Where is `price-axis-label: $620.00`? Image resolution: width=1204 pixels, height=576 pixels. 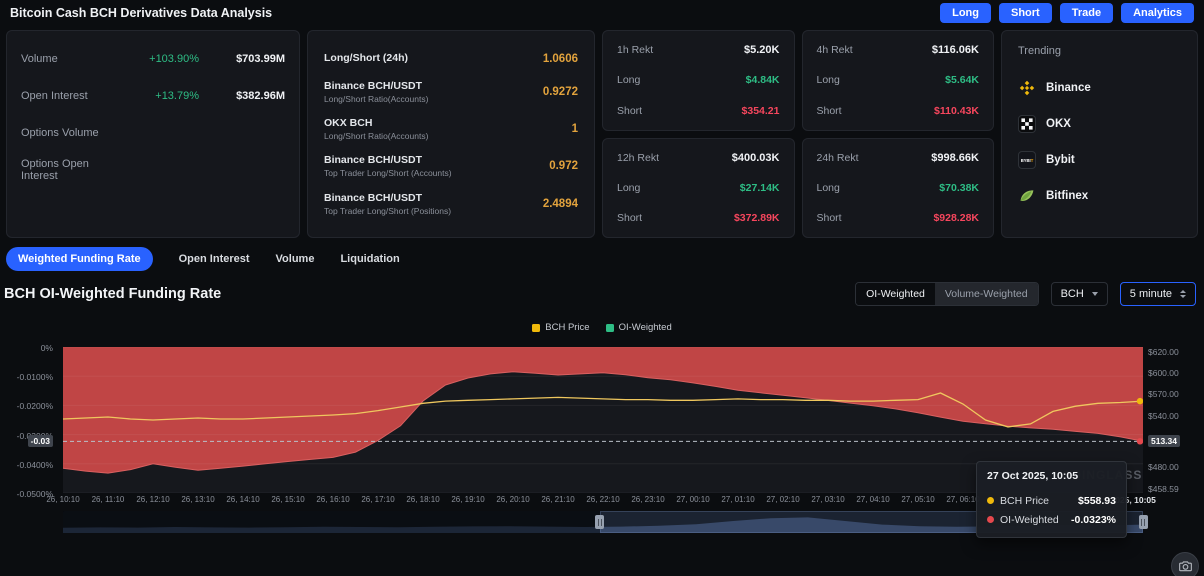 price-axis-label: $620.00 is located at coordinates (1163, 351).